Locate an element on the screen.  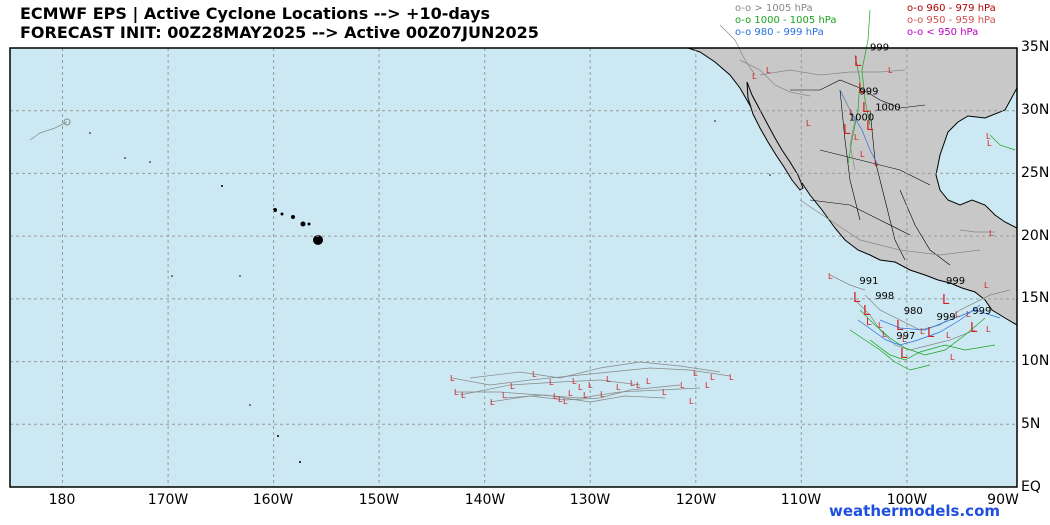
legend-950-959: o-o 950 - 959 hPa is located at coordinates (951, 20).